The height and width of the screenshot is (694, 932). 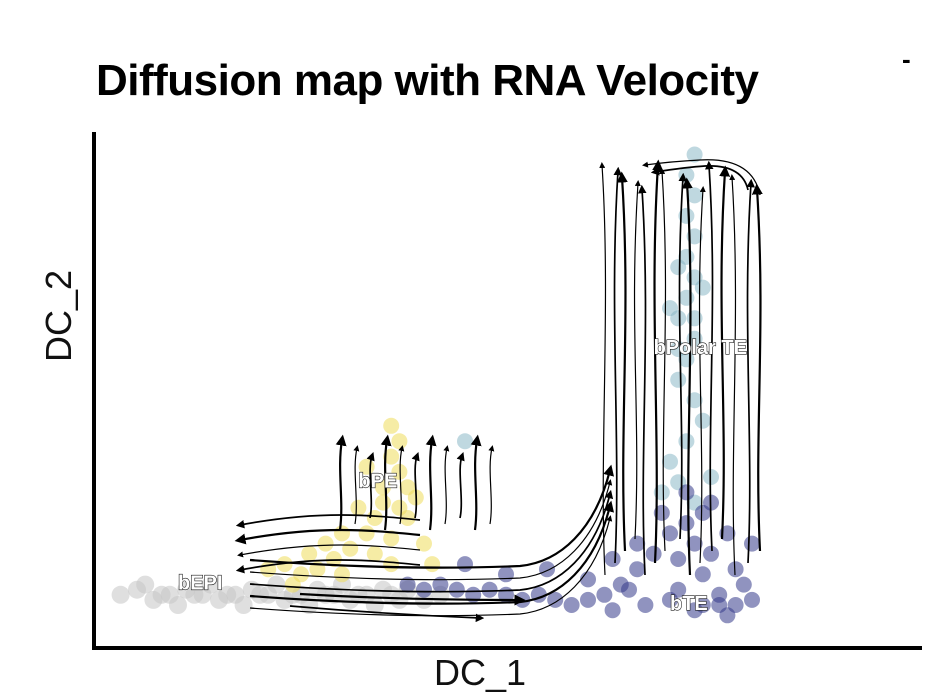 What do you see at coordinates (200, 584) in the screenshot?
I see `cluster-label-bepi: bEPI` at bounding box center [200, 584].